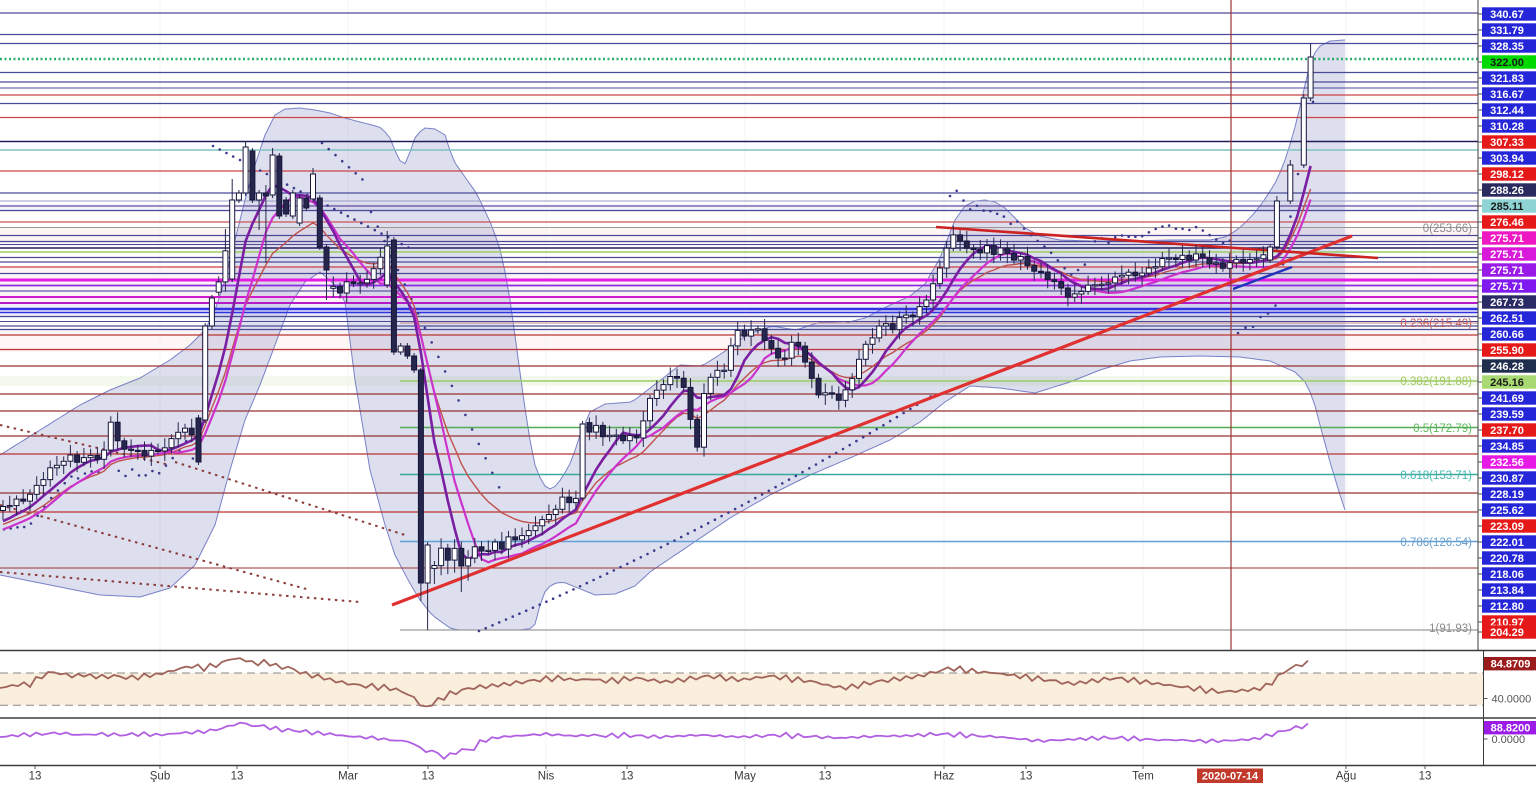 The image size is (1536, 788). I want to click on svg-text: 225.62, so click(1507, 511).